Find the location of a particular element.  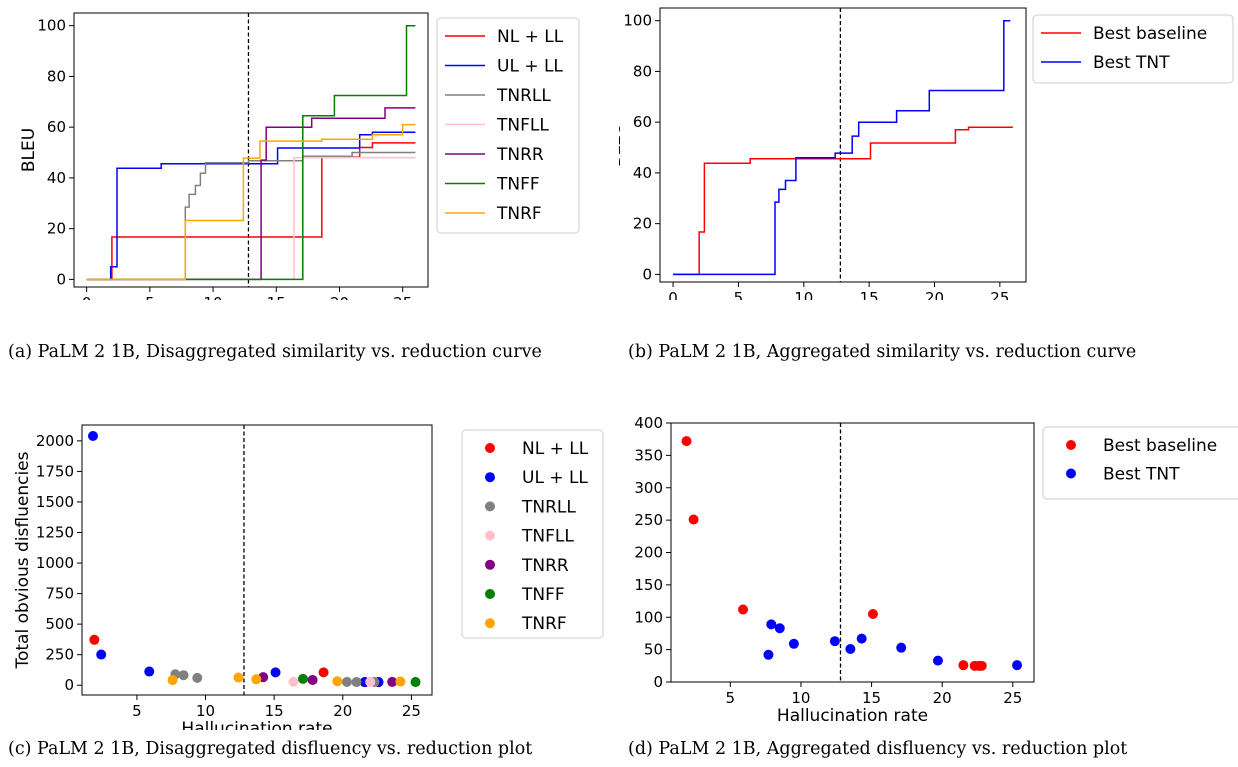

chart-a-series-tnrf-line is located at coordinates (251, 202).